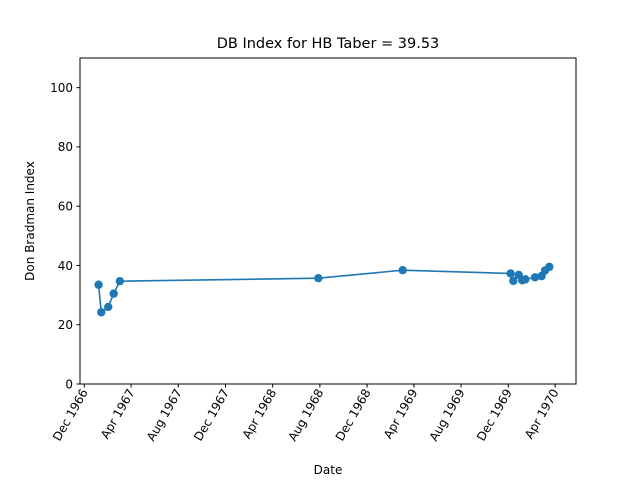  I want to click on x-tick-label: Apr 1968, so click(260, 414).